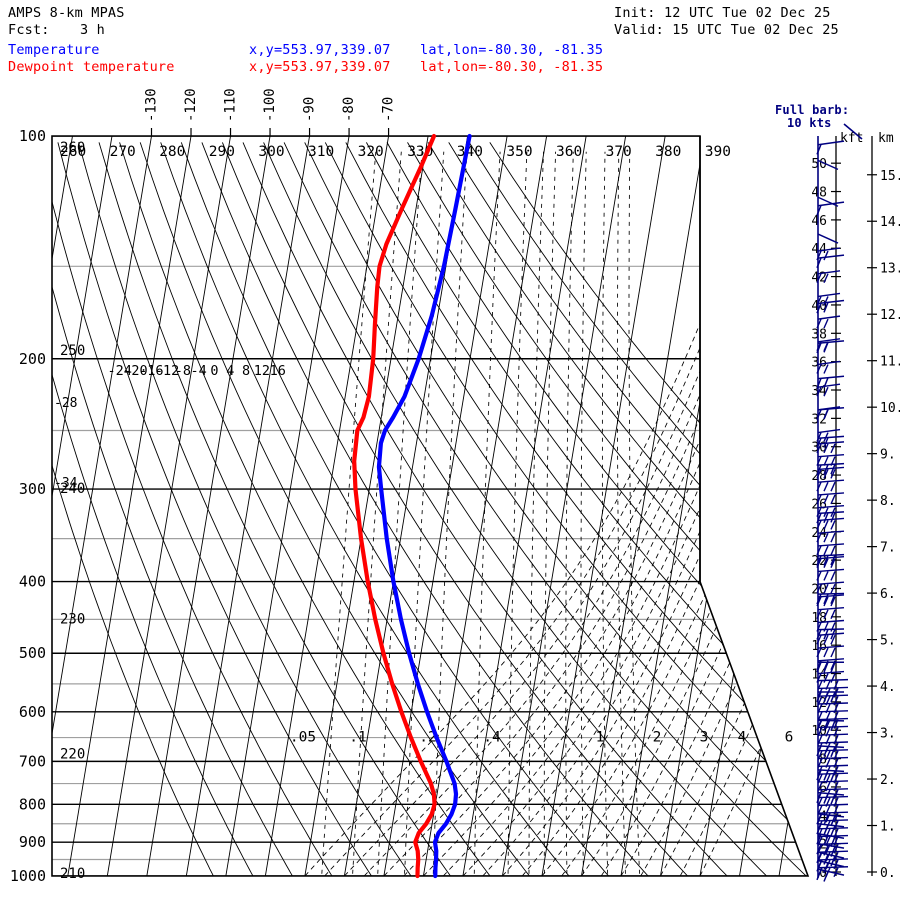 The width and height of the screenshot is (900, 900). Describe the element at coordinates (262, 371) in the screenshot. I see `isotherm-mid-label: 12` at that location.